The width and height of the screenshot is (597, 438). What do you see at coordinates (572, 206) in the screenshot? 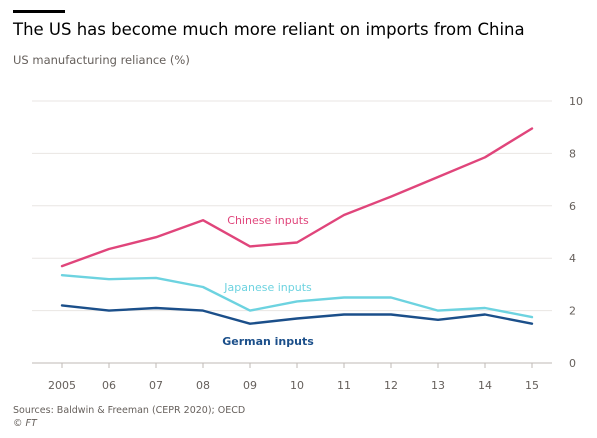
I see `y-tick-label: 6` at bounding box center [572, 206].